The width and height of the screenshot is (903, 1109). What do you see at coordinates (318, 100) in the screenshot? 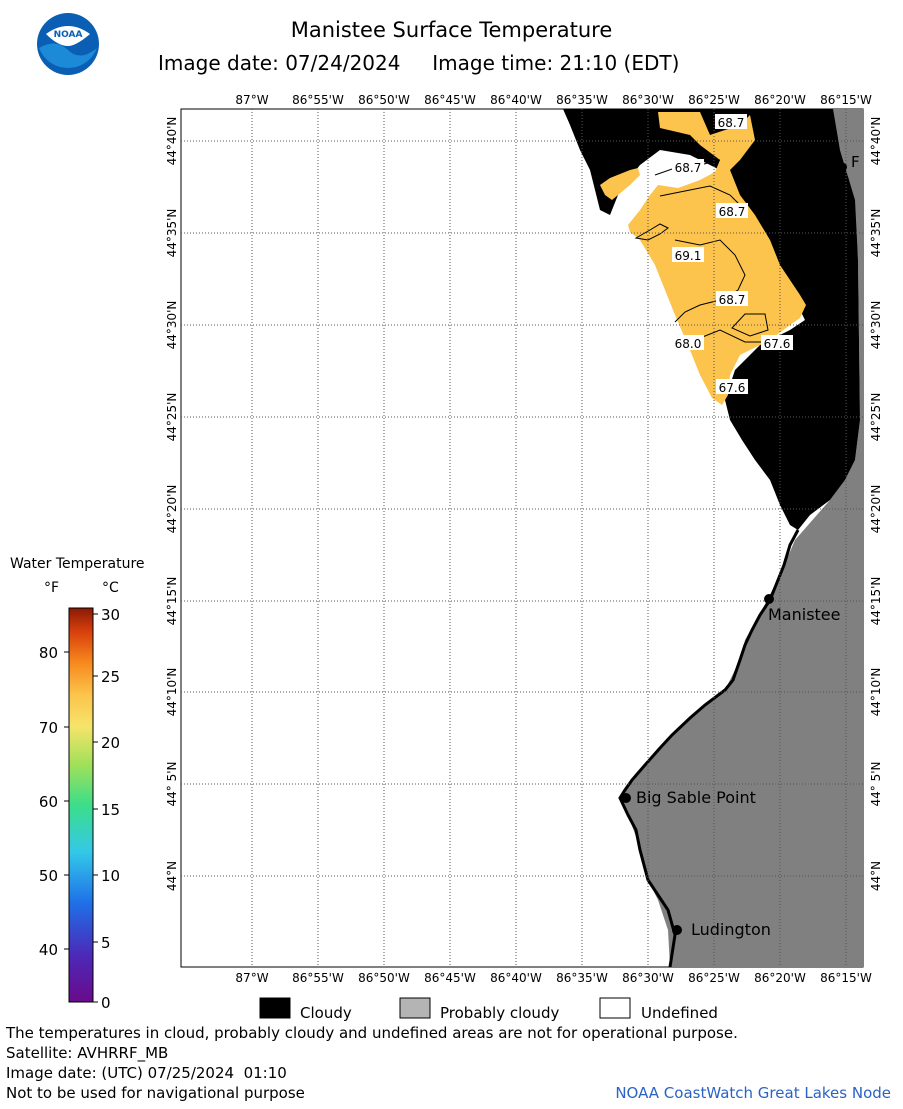
I see `lon-label-top: 86°55'W` at bounding box center [318, 100].